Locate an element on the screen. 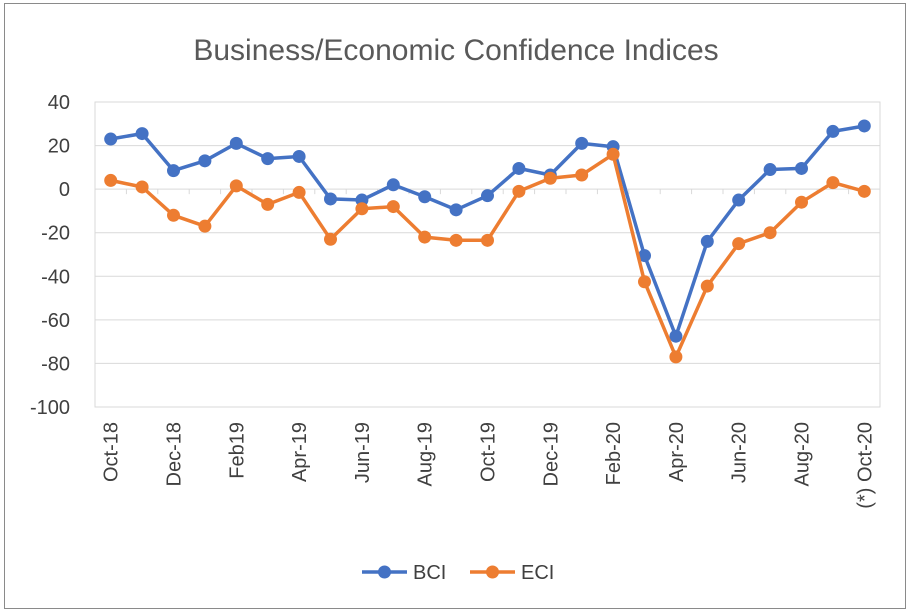 The height and width of the screenshot is (615, 912). legend-label: BCI is located at coordinates (429, 573).